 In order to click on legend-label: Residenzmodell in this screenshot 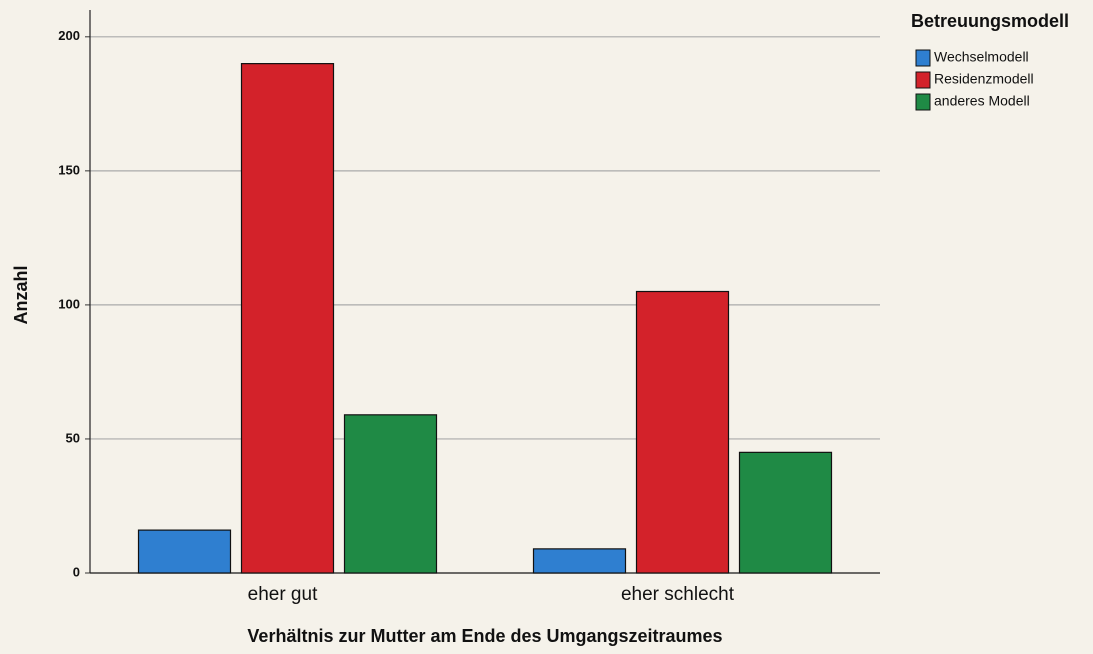, I will do `click(984, 79)`.